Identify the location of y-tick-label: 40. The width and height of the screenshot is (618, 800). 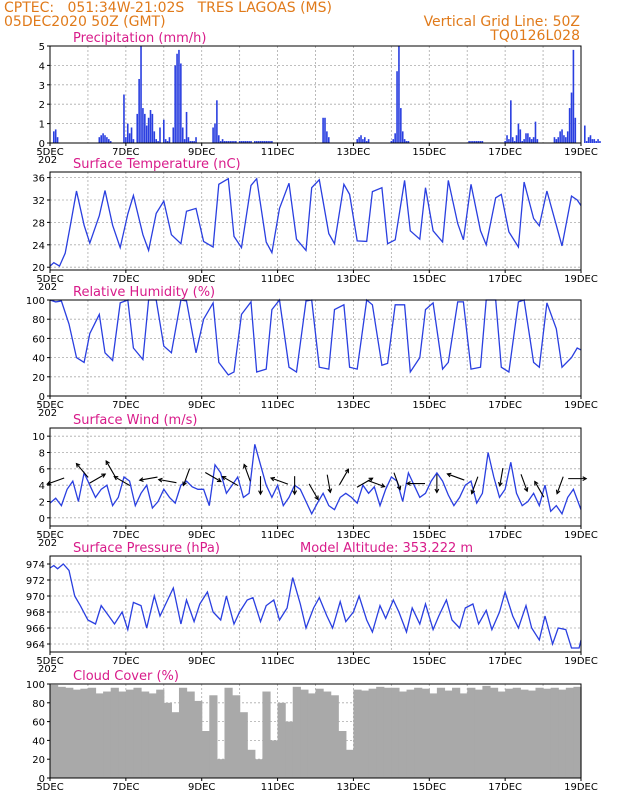
(38, 359).